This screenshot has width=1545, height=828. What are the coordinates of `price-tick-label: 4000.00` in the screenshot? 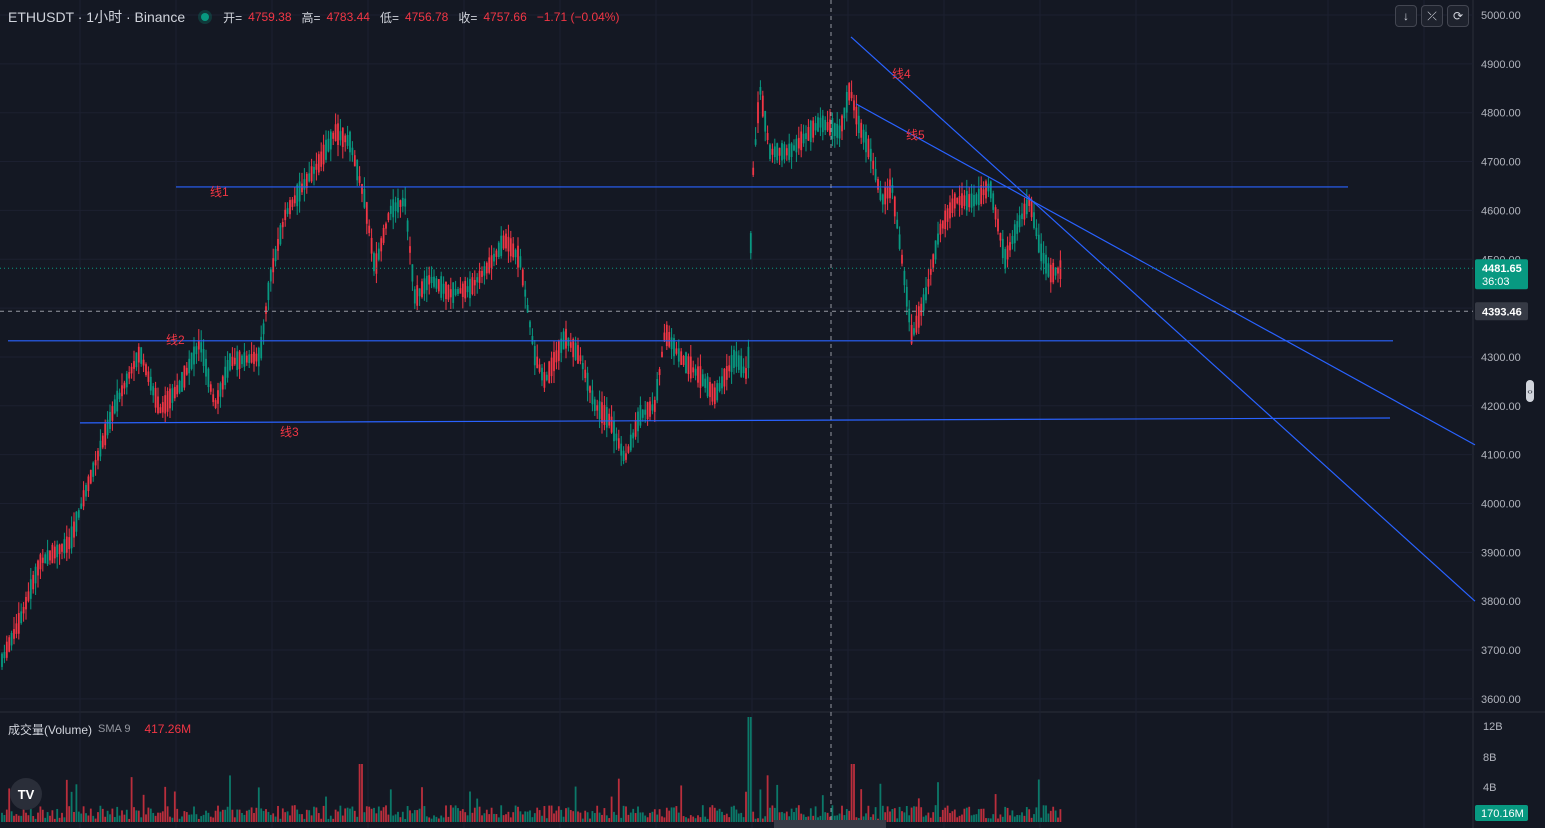 It's located at (1501, 505).